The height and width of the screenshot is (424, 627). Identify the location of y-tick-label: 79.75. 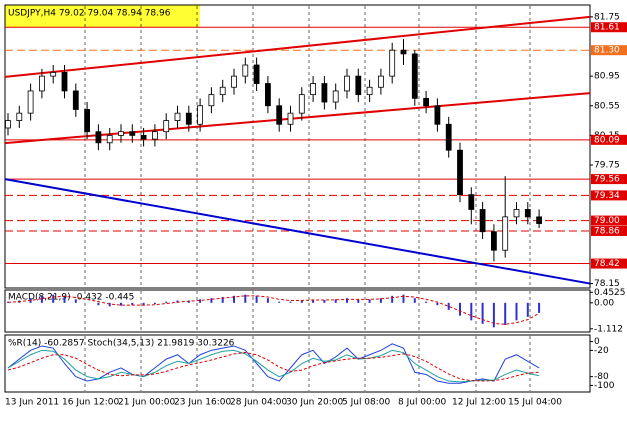
(607, 166).